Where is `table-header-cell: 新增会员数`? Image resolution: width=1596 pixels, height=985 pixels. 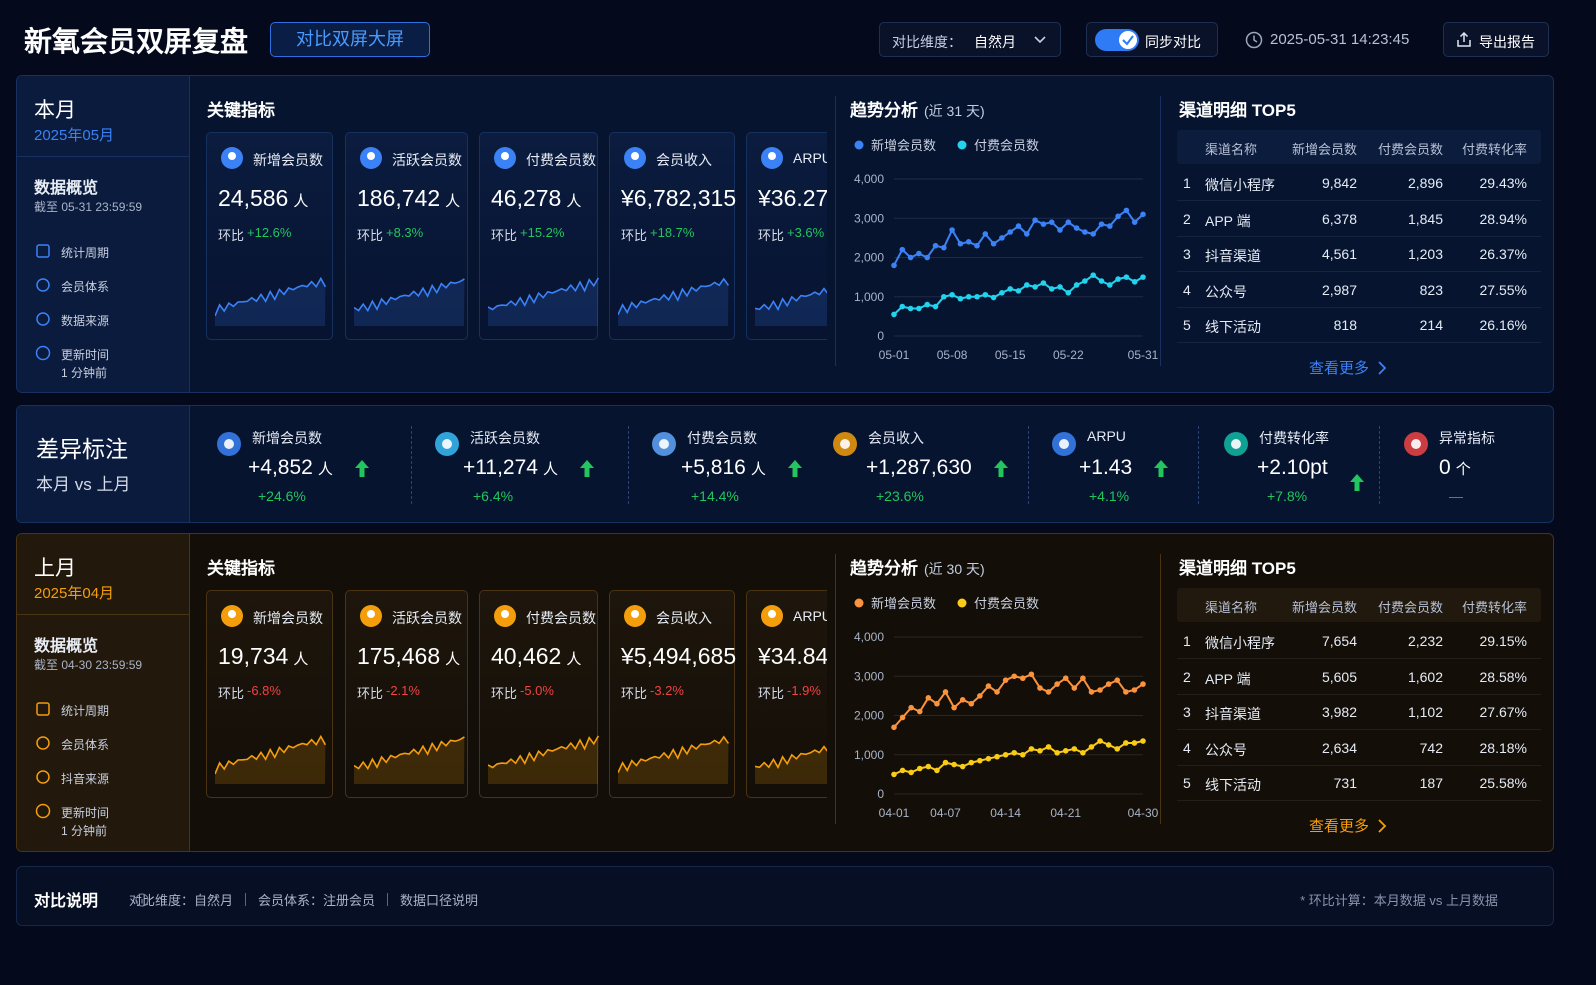
table-header-cell: 新增会员数 is located at coordinates (1324, 607).